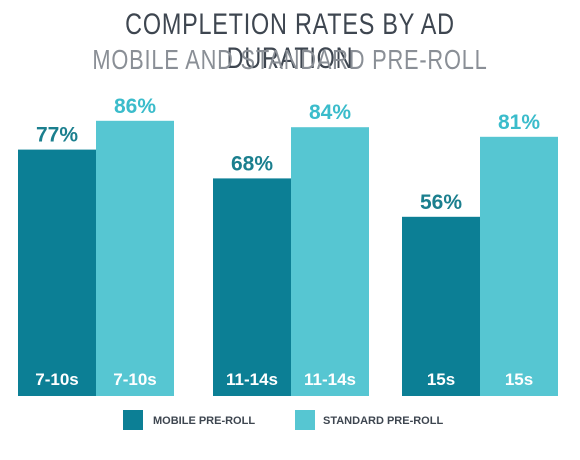 This screenshot has height=460, width=580. What do you see at coordinates (135, 258) in the screenshot?
I see `bar-standard-7-10s` at bounding box center [135, 258].